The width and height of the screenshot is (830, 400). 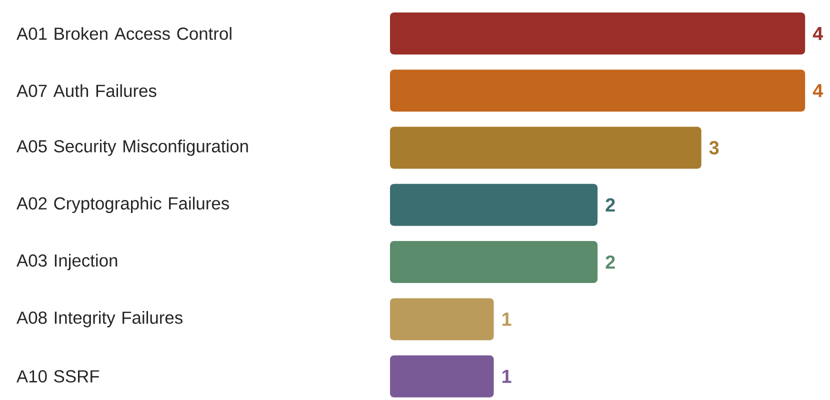 I want to click on y-tick-label: A10 SSRF, so click(x=58, y=376).